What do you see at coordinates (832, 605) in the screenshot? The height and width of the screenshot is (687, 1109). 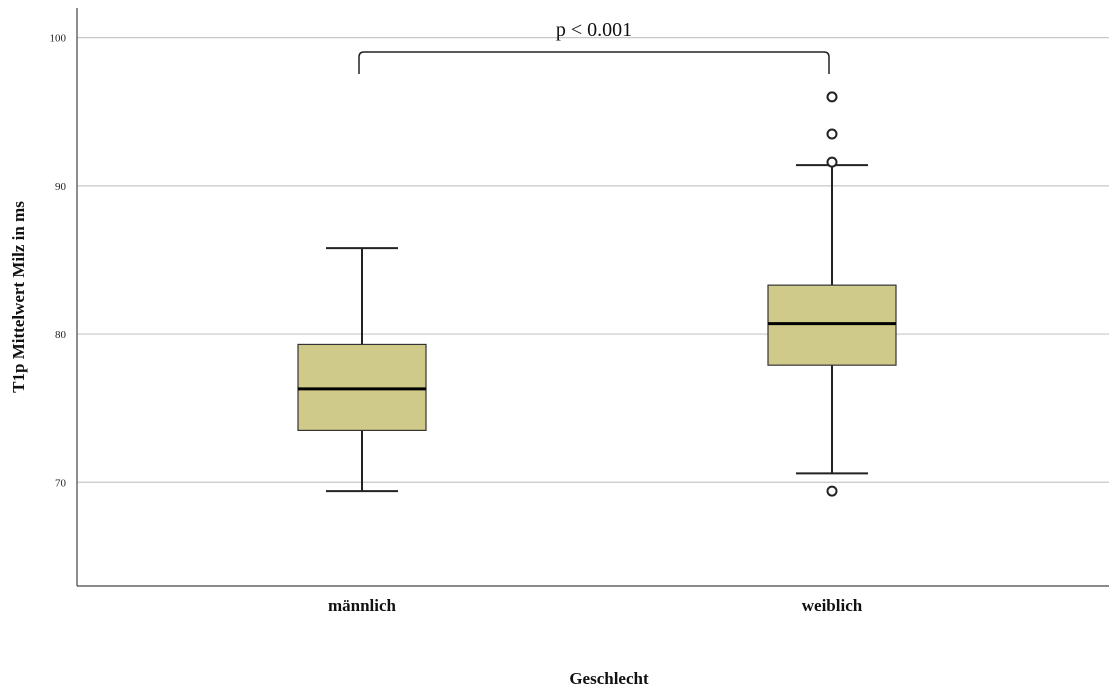 I see `x-tick-label: weiblich` at bounding box center [832, 605].